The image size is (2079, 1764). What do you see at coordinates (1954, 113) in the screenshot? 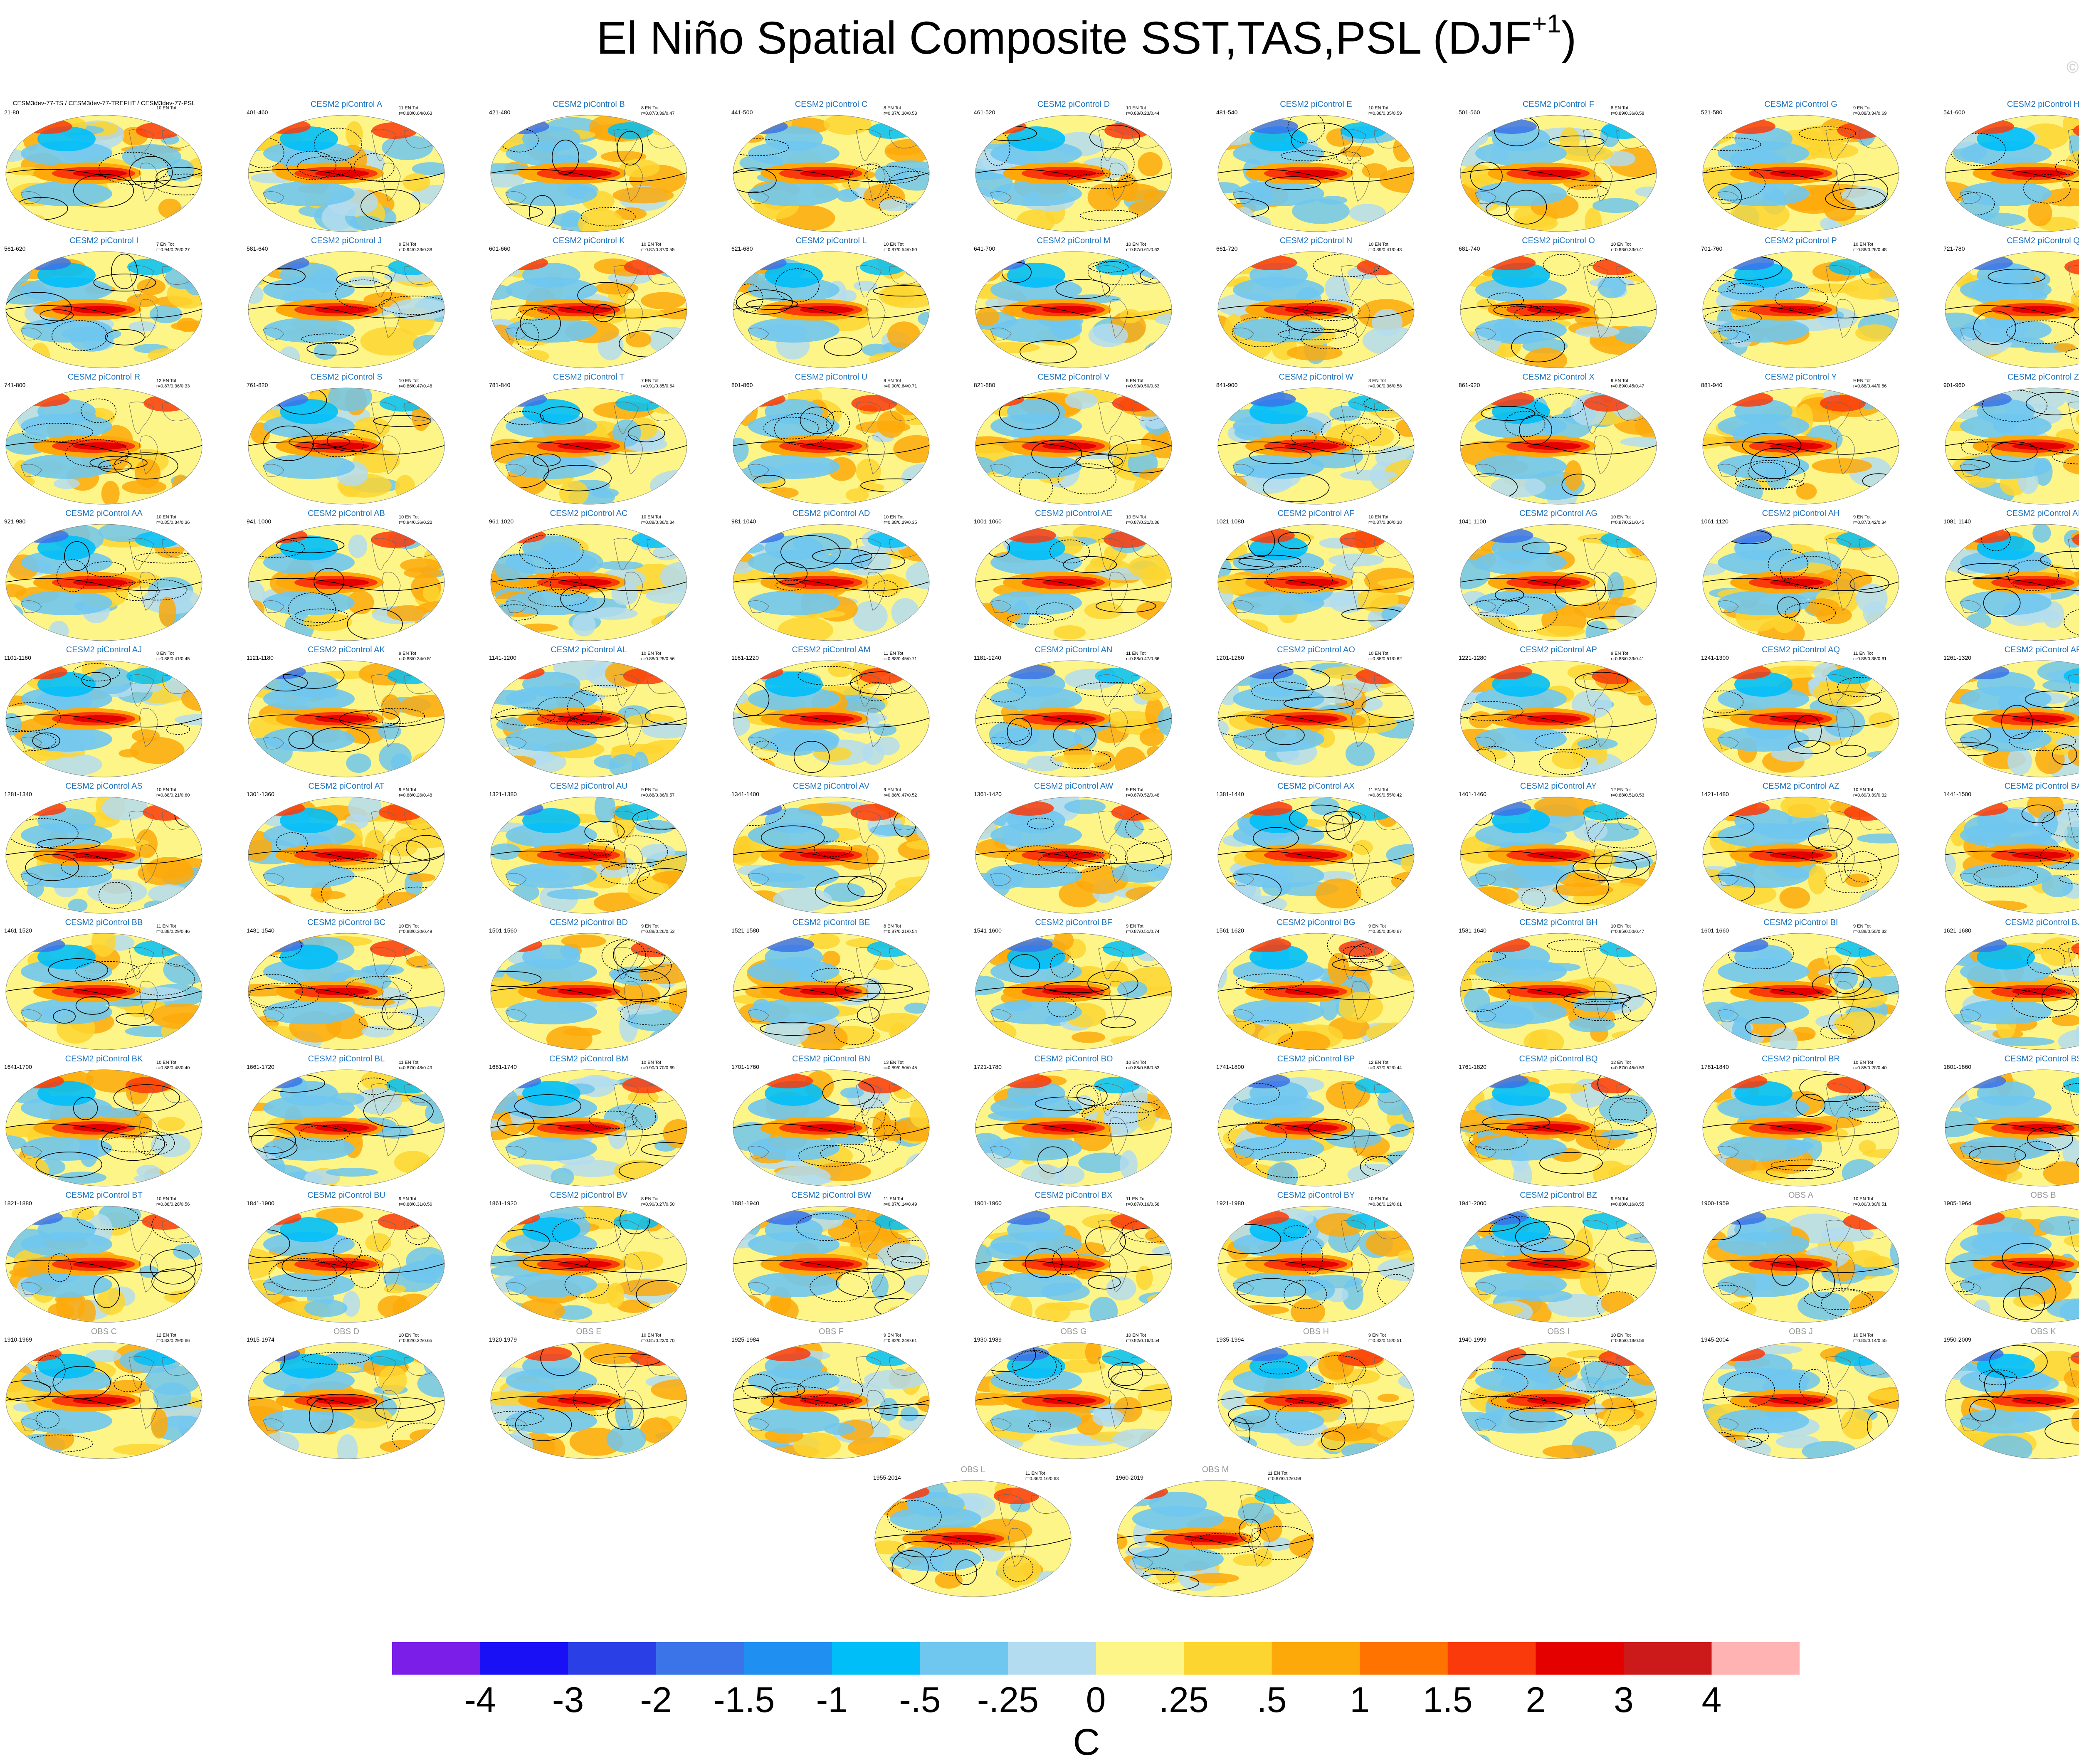
I see `panel-years: 541-600` at bounding box center [1954, 113].